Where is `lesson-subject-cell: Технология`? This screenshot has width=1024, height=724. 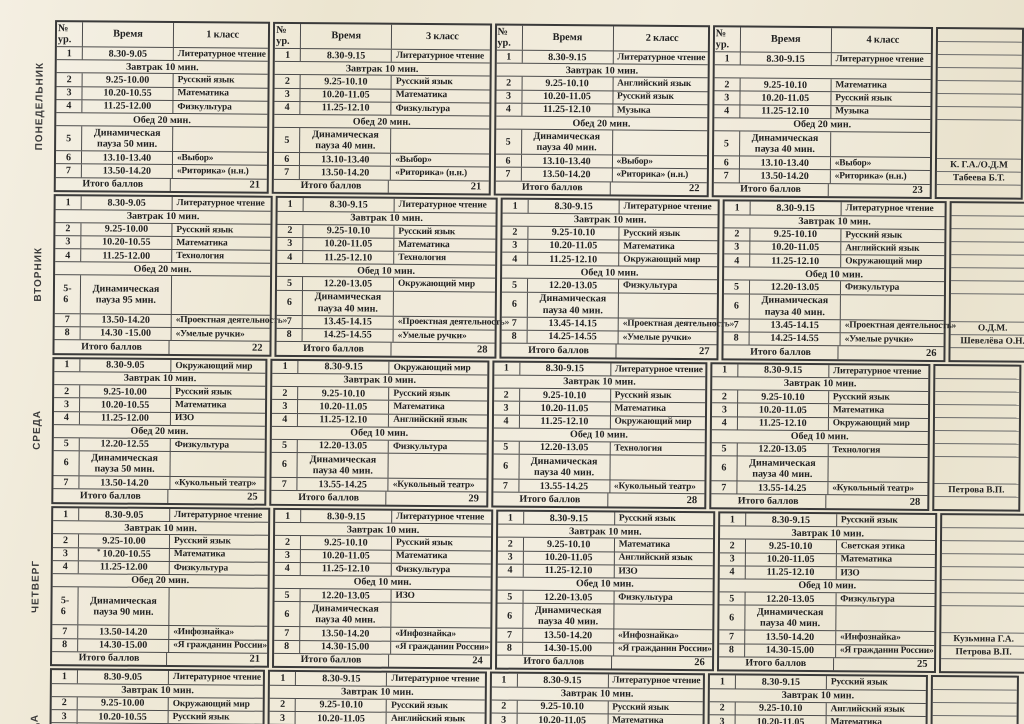 lesson-subject-cell: Технология is located at coordinates (856, 450).